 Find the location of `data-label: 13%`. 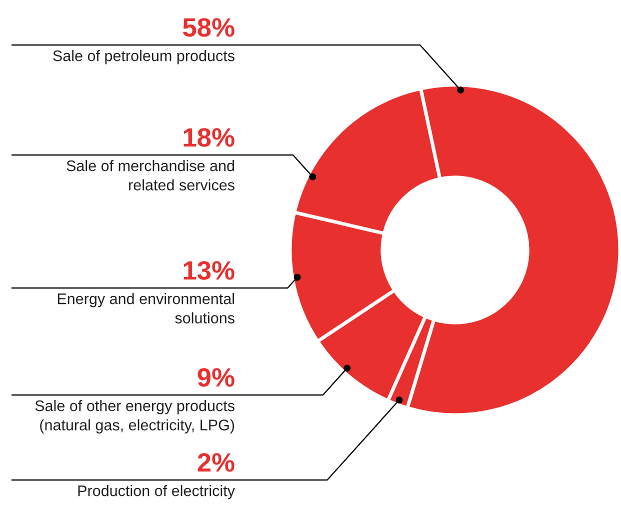

data-label: 13% is located at coordinates (209, 270).